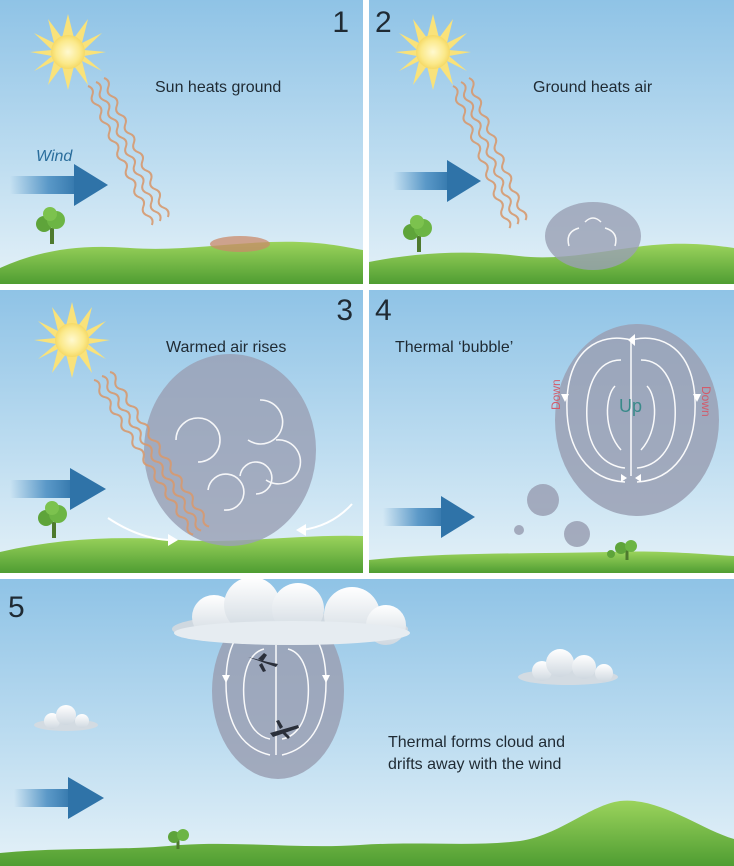  I want to click on panel-2-number: 2, so click(383, 22).